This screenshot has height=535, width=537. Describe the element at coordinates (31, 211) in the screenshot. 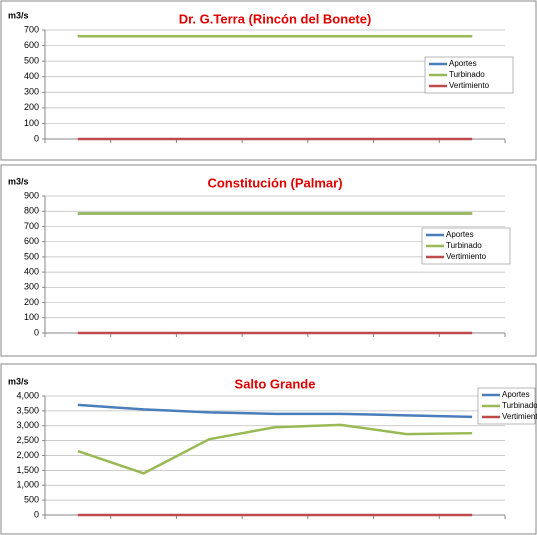

I see `y-tick-label: 800` at that location.